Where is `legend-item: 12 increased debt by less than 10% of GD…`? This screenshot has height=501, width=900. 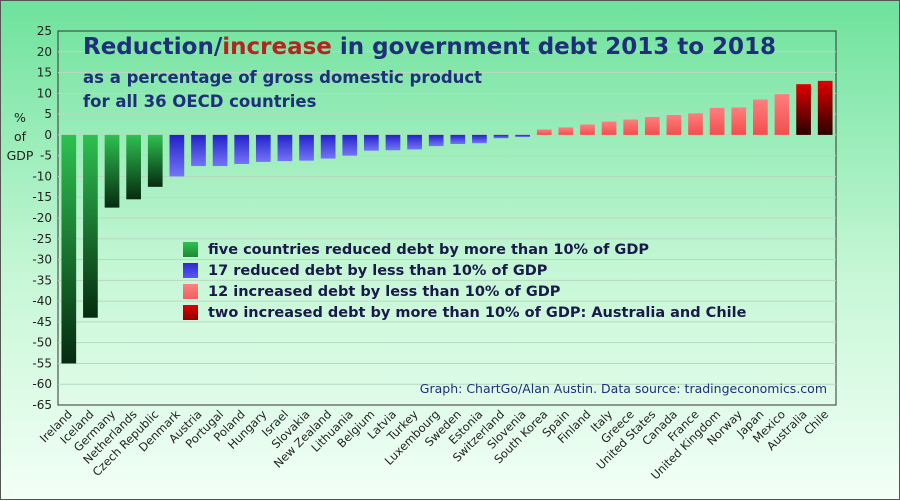 legend-item: 12 increased debt by less than 10% of GD… is located at coordinates (464, 291).